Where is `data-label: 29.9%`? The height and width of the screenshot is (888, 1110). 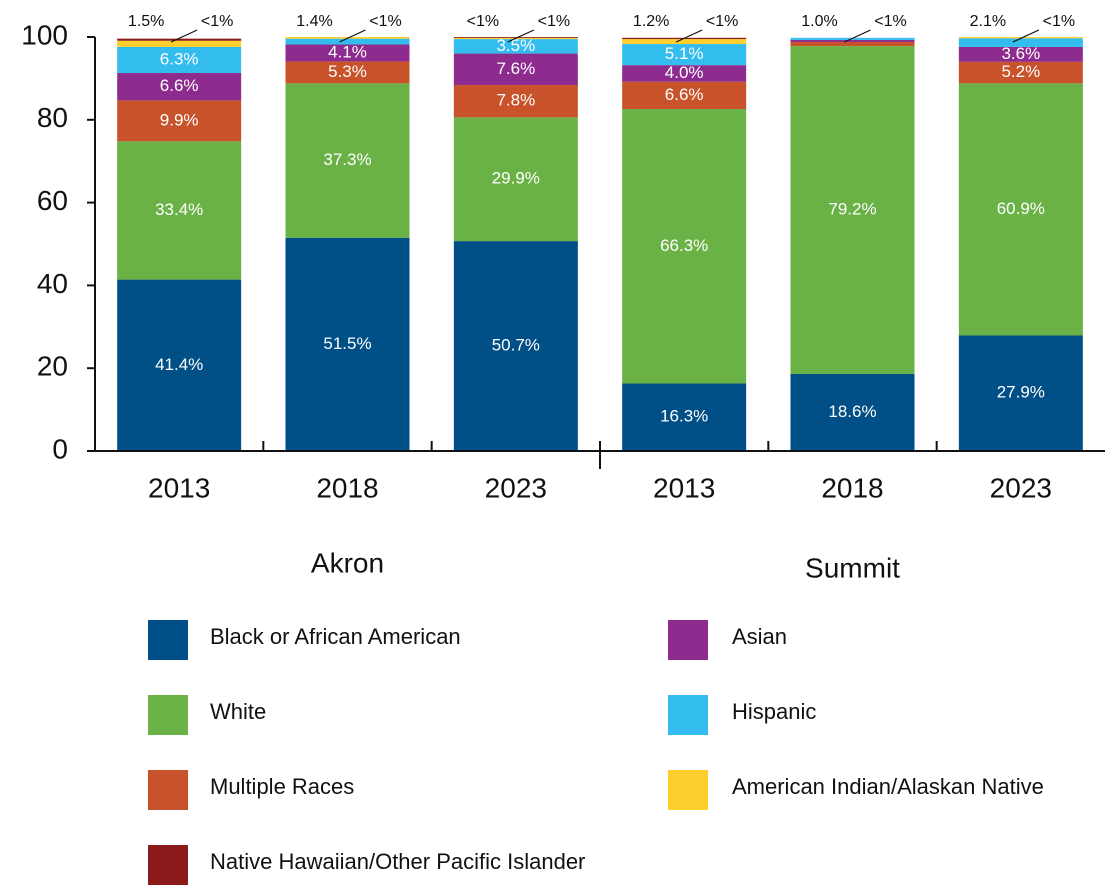 data-label: 29.9% is located at coordinates (516, 178).